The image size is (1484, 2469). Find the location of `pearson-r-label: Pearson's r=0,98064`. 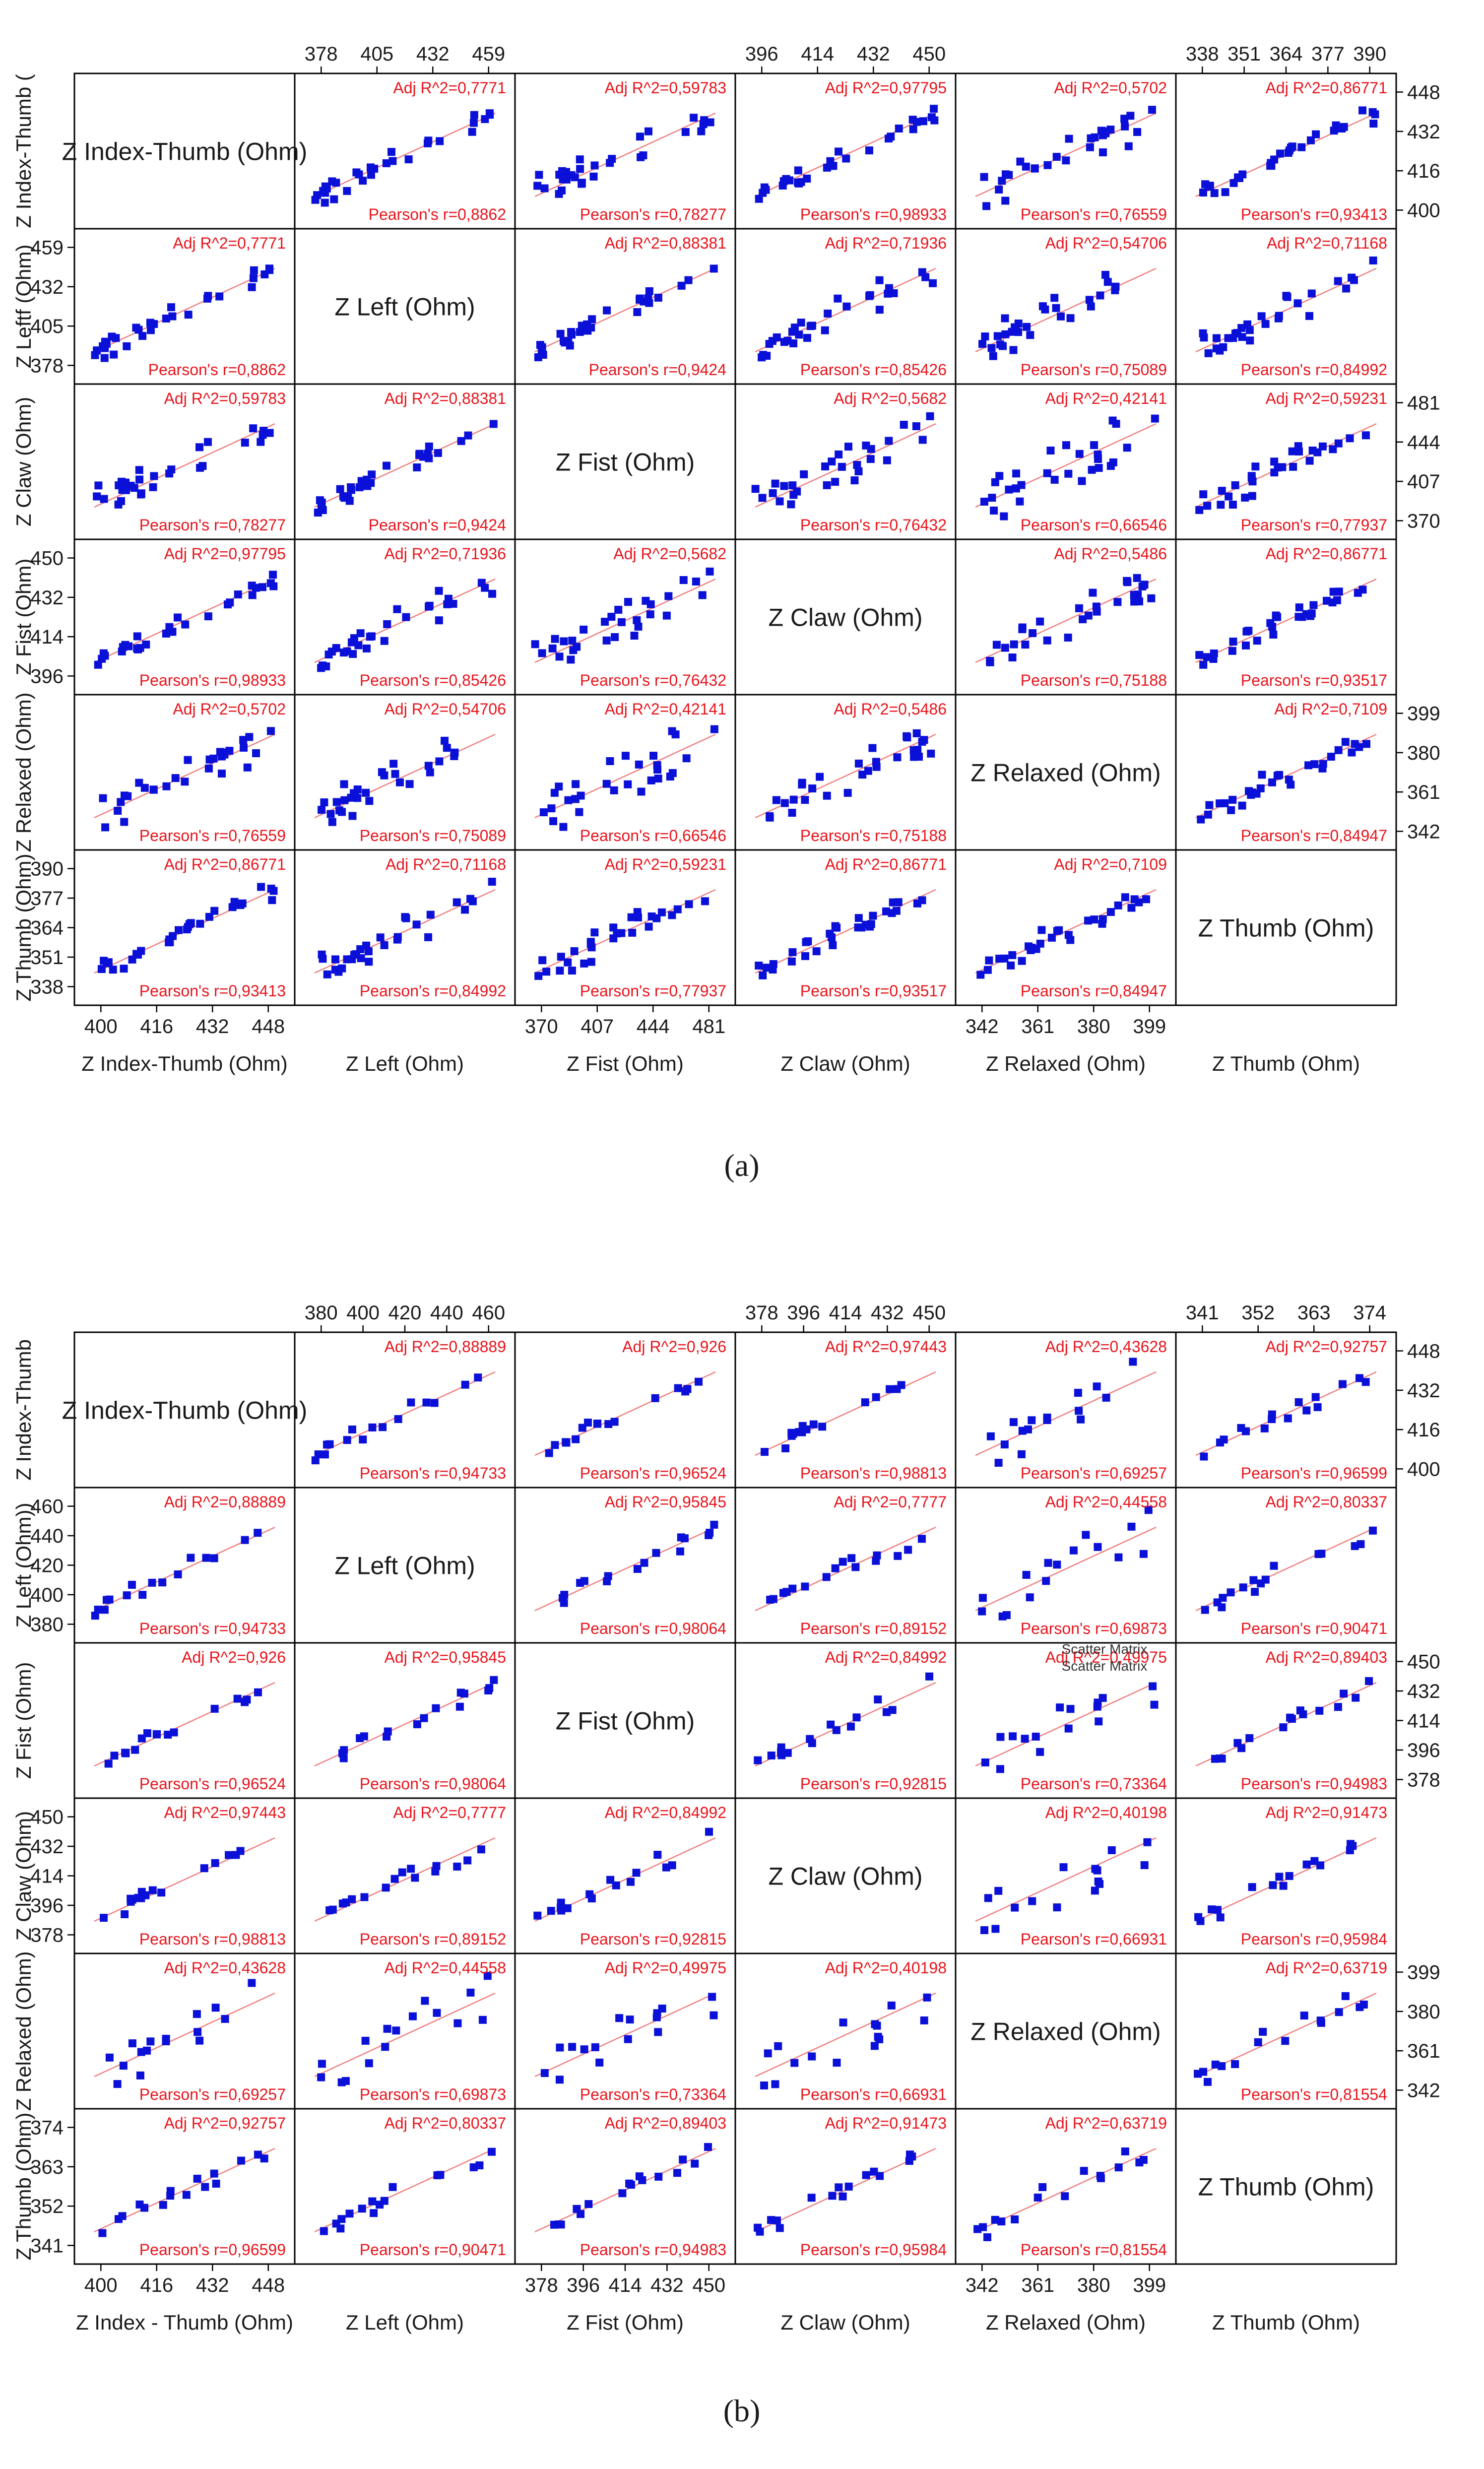

pearson-r-label: Pearson's r=0,98064 is located at coordinates (433, 1784).